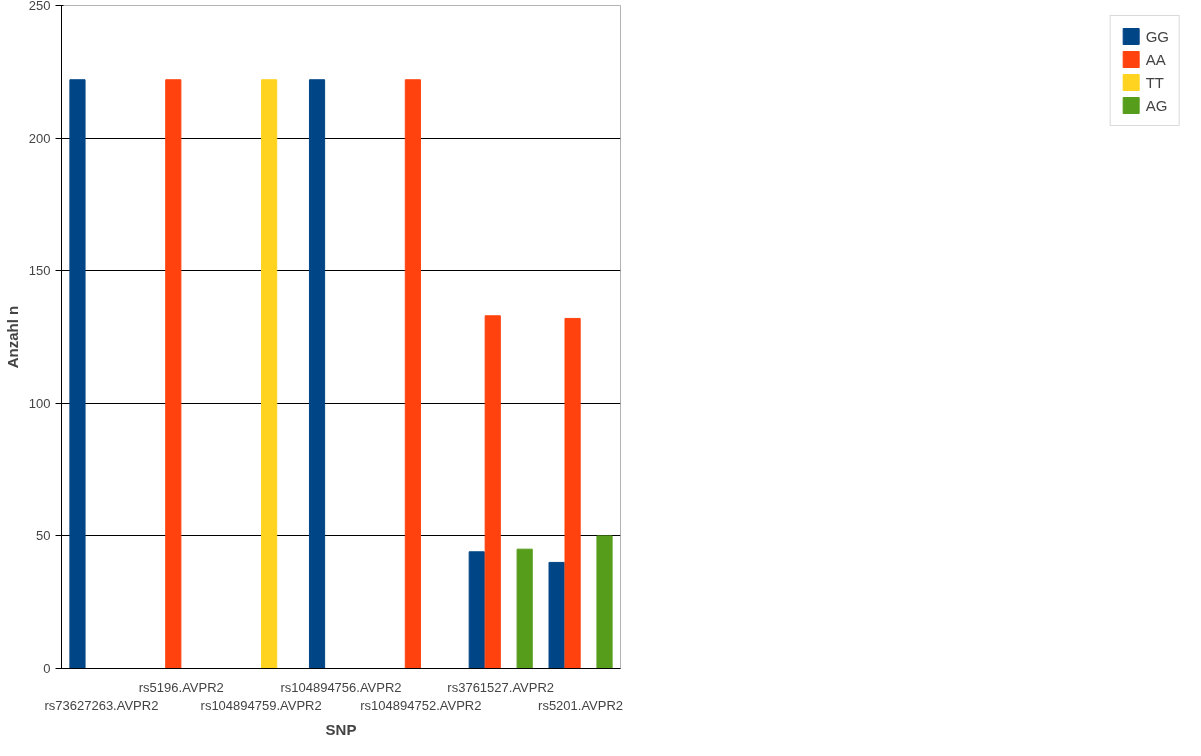 The height and width of the screenshot is (756, 1201). Describe the element at coordinates (1155, 82) in the screenshot. I see `legend-label: TT` at that location.